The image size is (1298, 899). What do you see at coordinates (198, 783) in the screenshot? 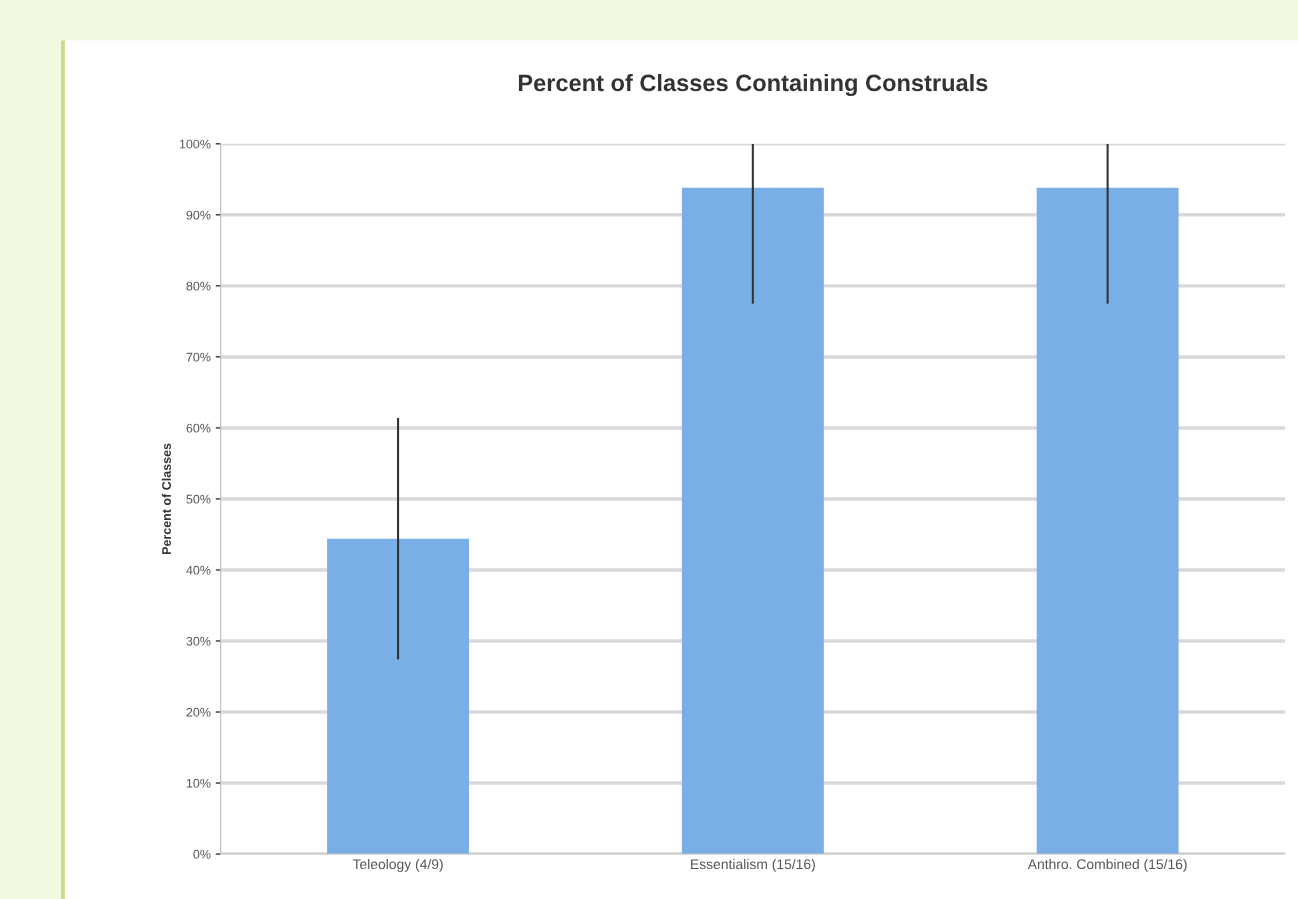
I see `y-tick-label: 10%` at bounding box center [198, 783].